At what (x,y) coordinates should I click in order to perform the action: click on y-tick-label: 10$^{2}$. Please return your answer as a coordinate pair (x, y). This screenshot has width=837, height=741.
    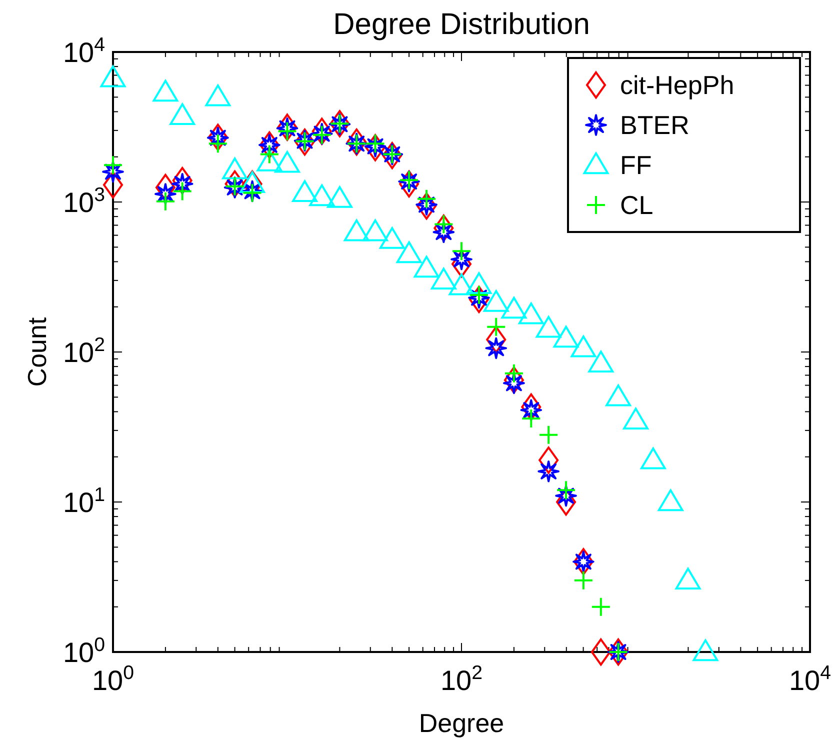
    Looking at the image, I should click on (83, 351).